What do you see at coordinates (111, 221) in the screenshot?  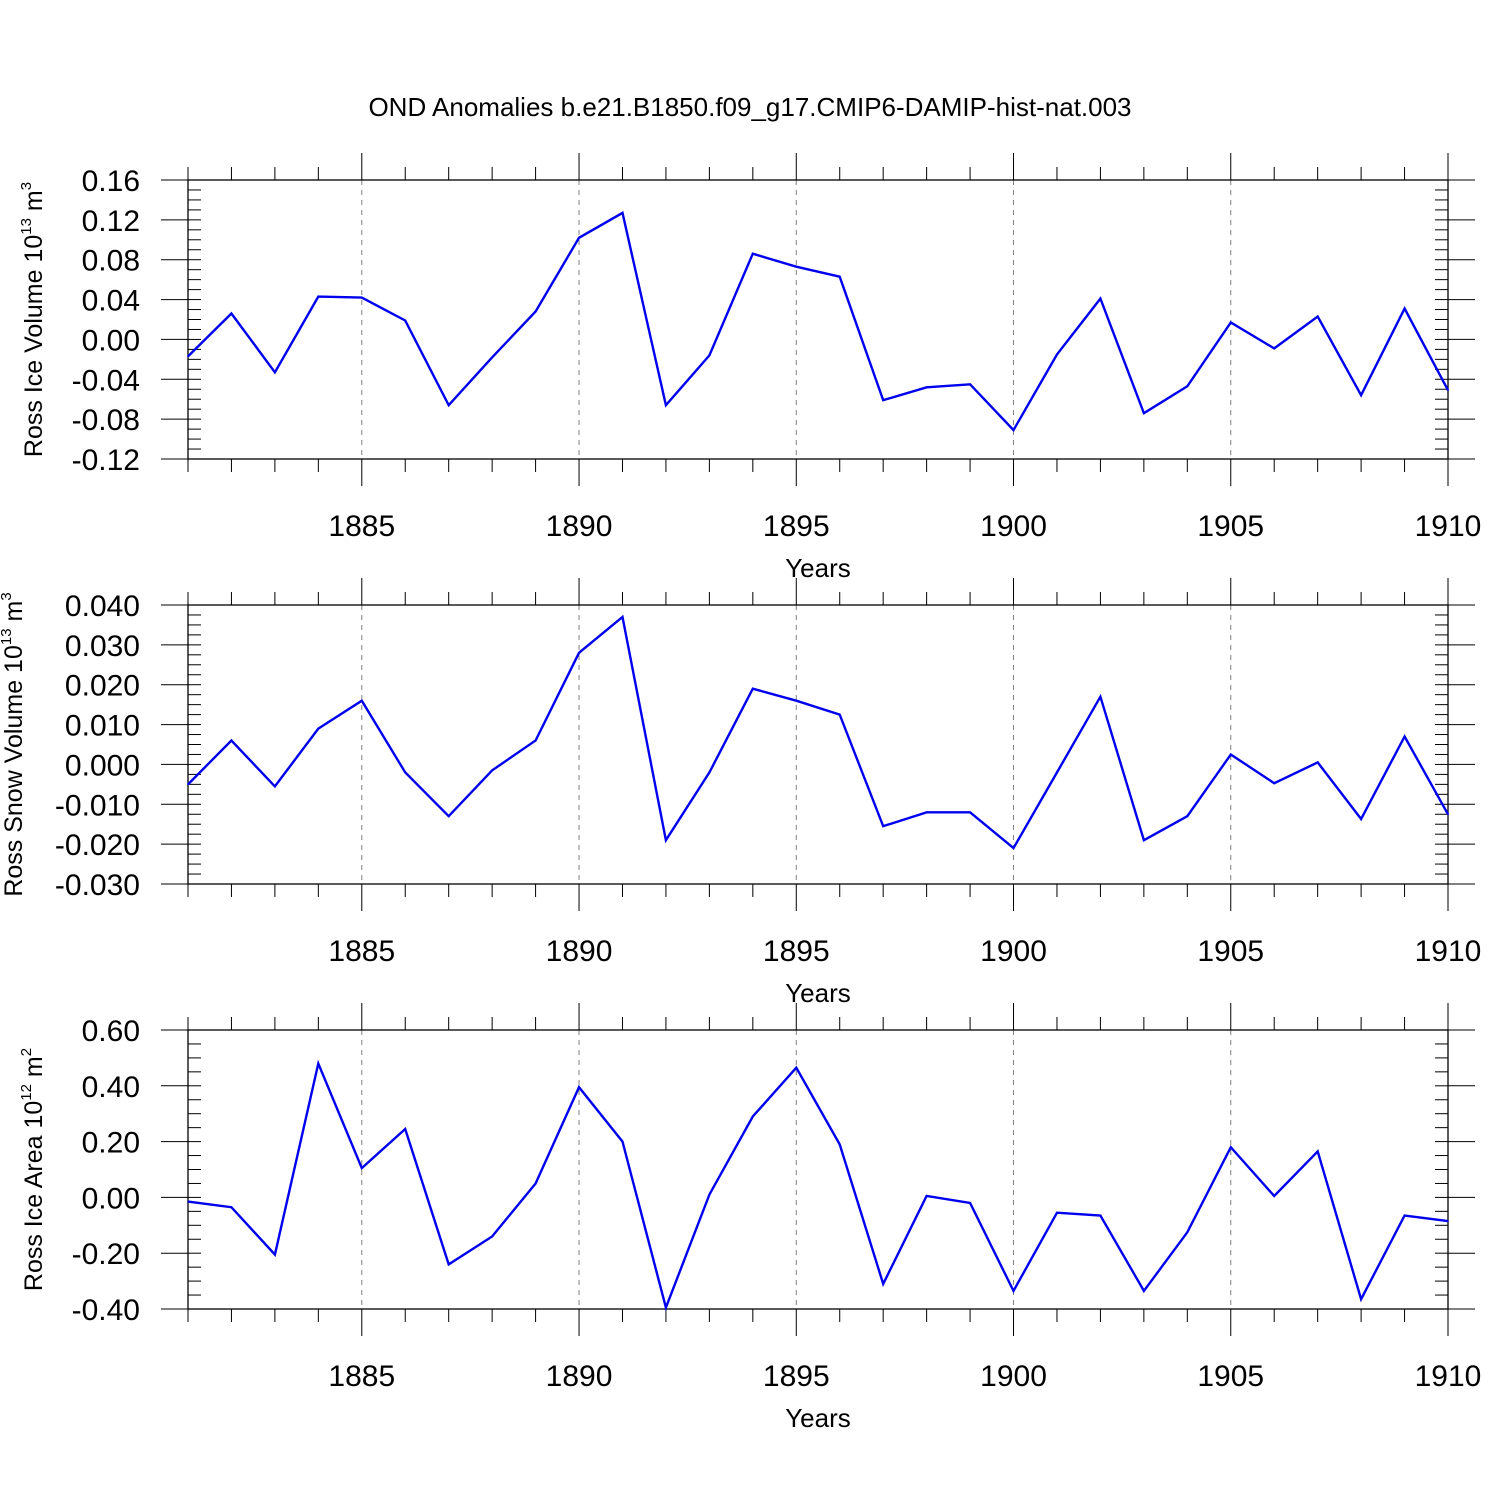 I see `y-tick-label: 0.12` at bounding box center [111, 221].